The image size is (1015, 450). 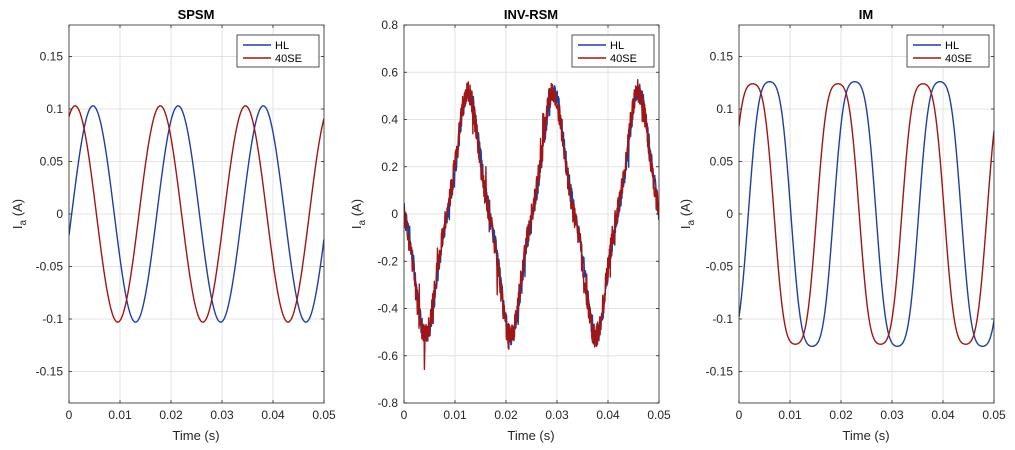 What do you see at coordinates (387, 261) in the screenshot?
I see `y-tick-label: -0.2` at bounding box center [387, 261].